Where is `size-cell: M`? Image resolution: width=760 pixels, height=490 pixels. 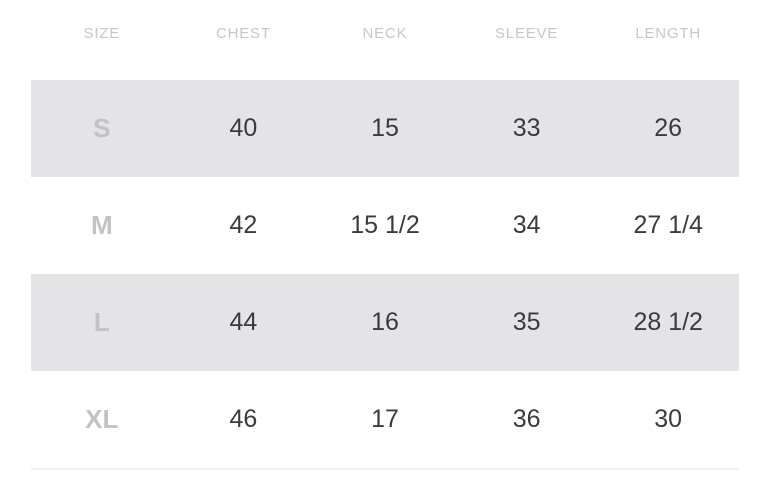
size-cell: M is located at coordinates (101, 225).